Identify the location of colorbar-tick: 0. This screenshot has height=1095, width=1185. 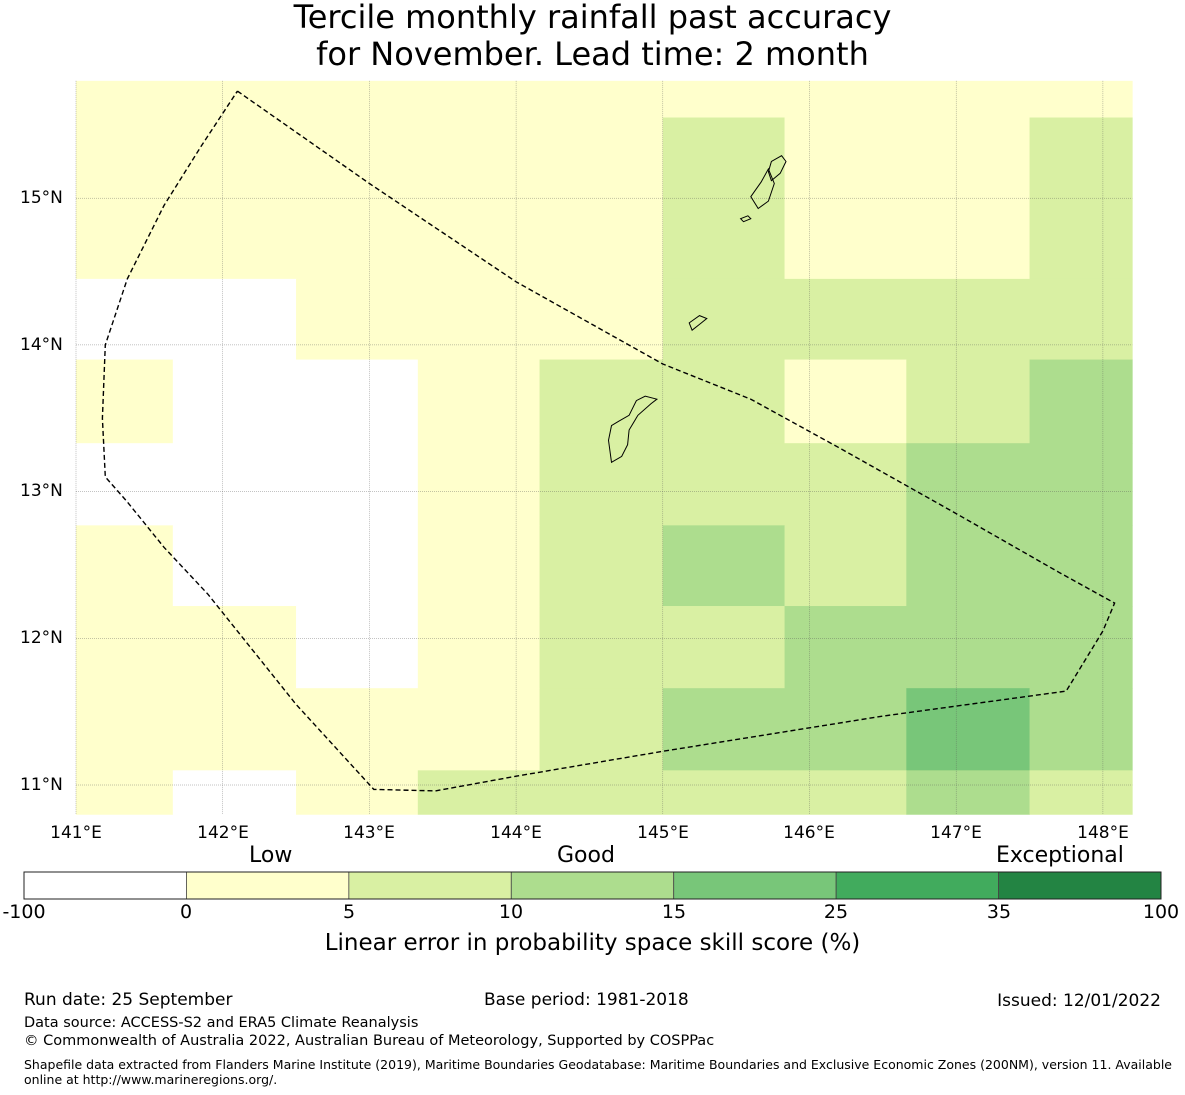
(186, 912).